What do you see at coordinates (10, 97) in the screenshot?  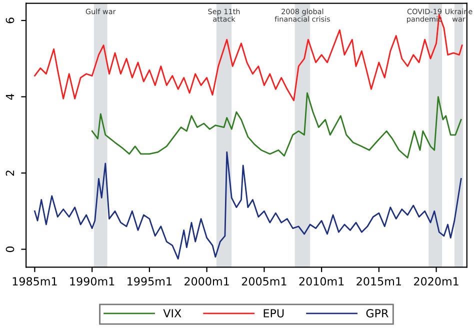 I see `y-tick-label: 4` at bounding box center [10, 97].